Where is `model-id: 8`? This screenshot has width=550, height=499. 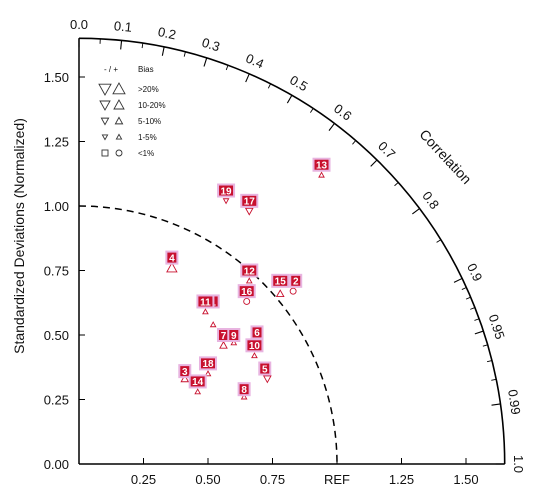 model-id: 8 is located at coordinates (244, 390).